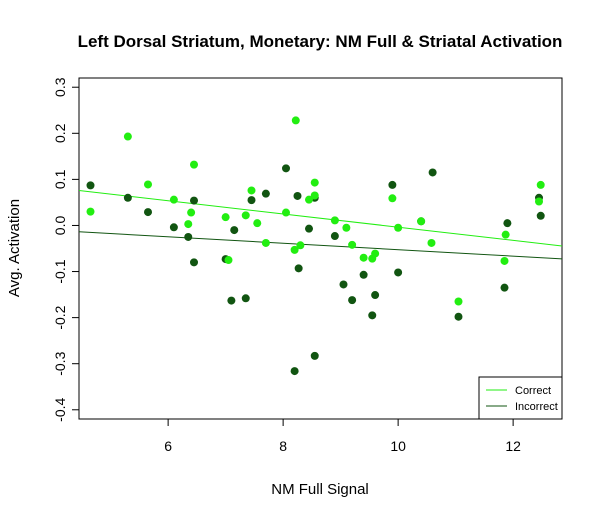 The image size is (603, 517). I want to click on y-tick-label: 0.3, so click(60, 87).